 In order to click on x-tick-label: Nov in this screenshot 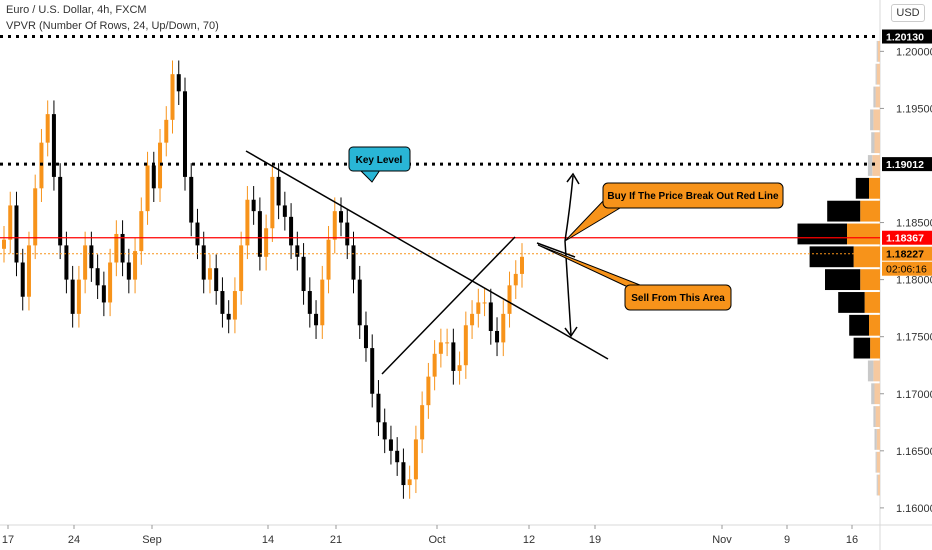, I will do `click(722, 540)`.